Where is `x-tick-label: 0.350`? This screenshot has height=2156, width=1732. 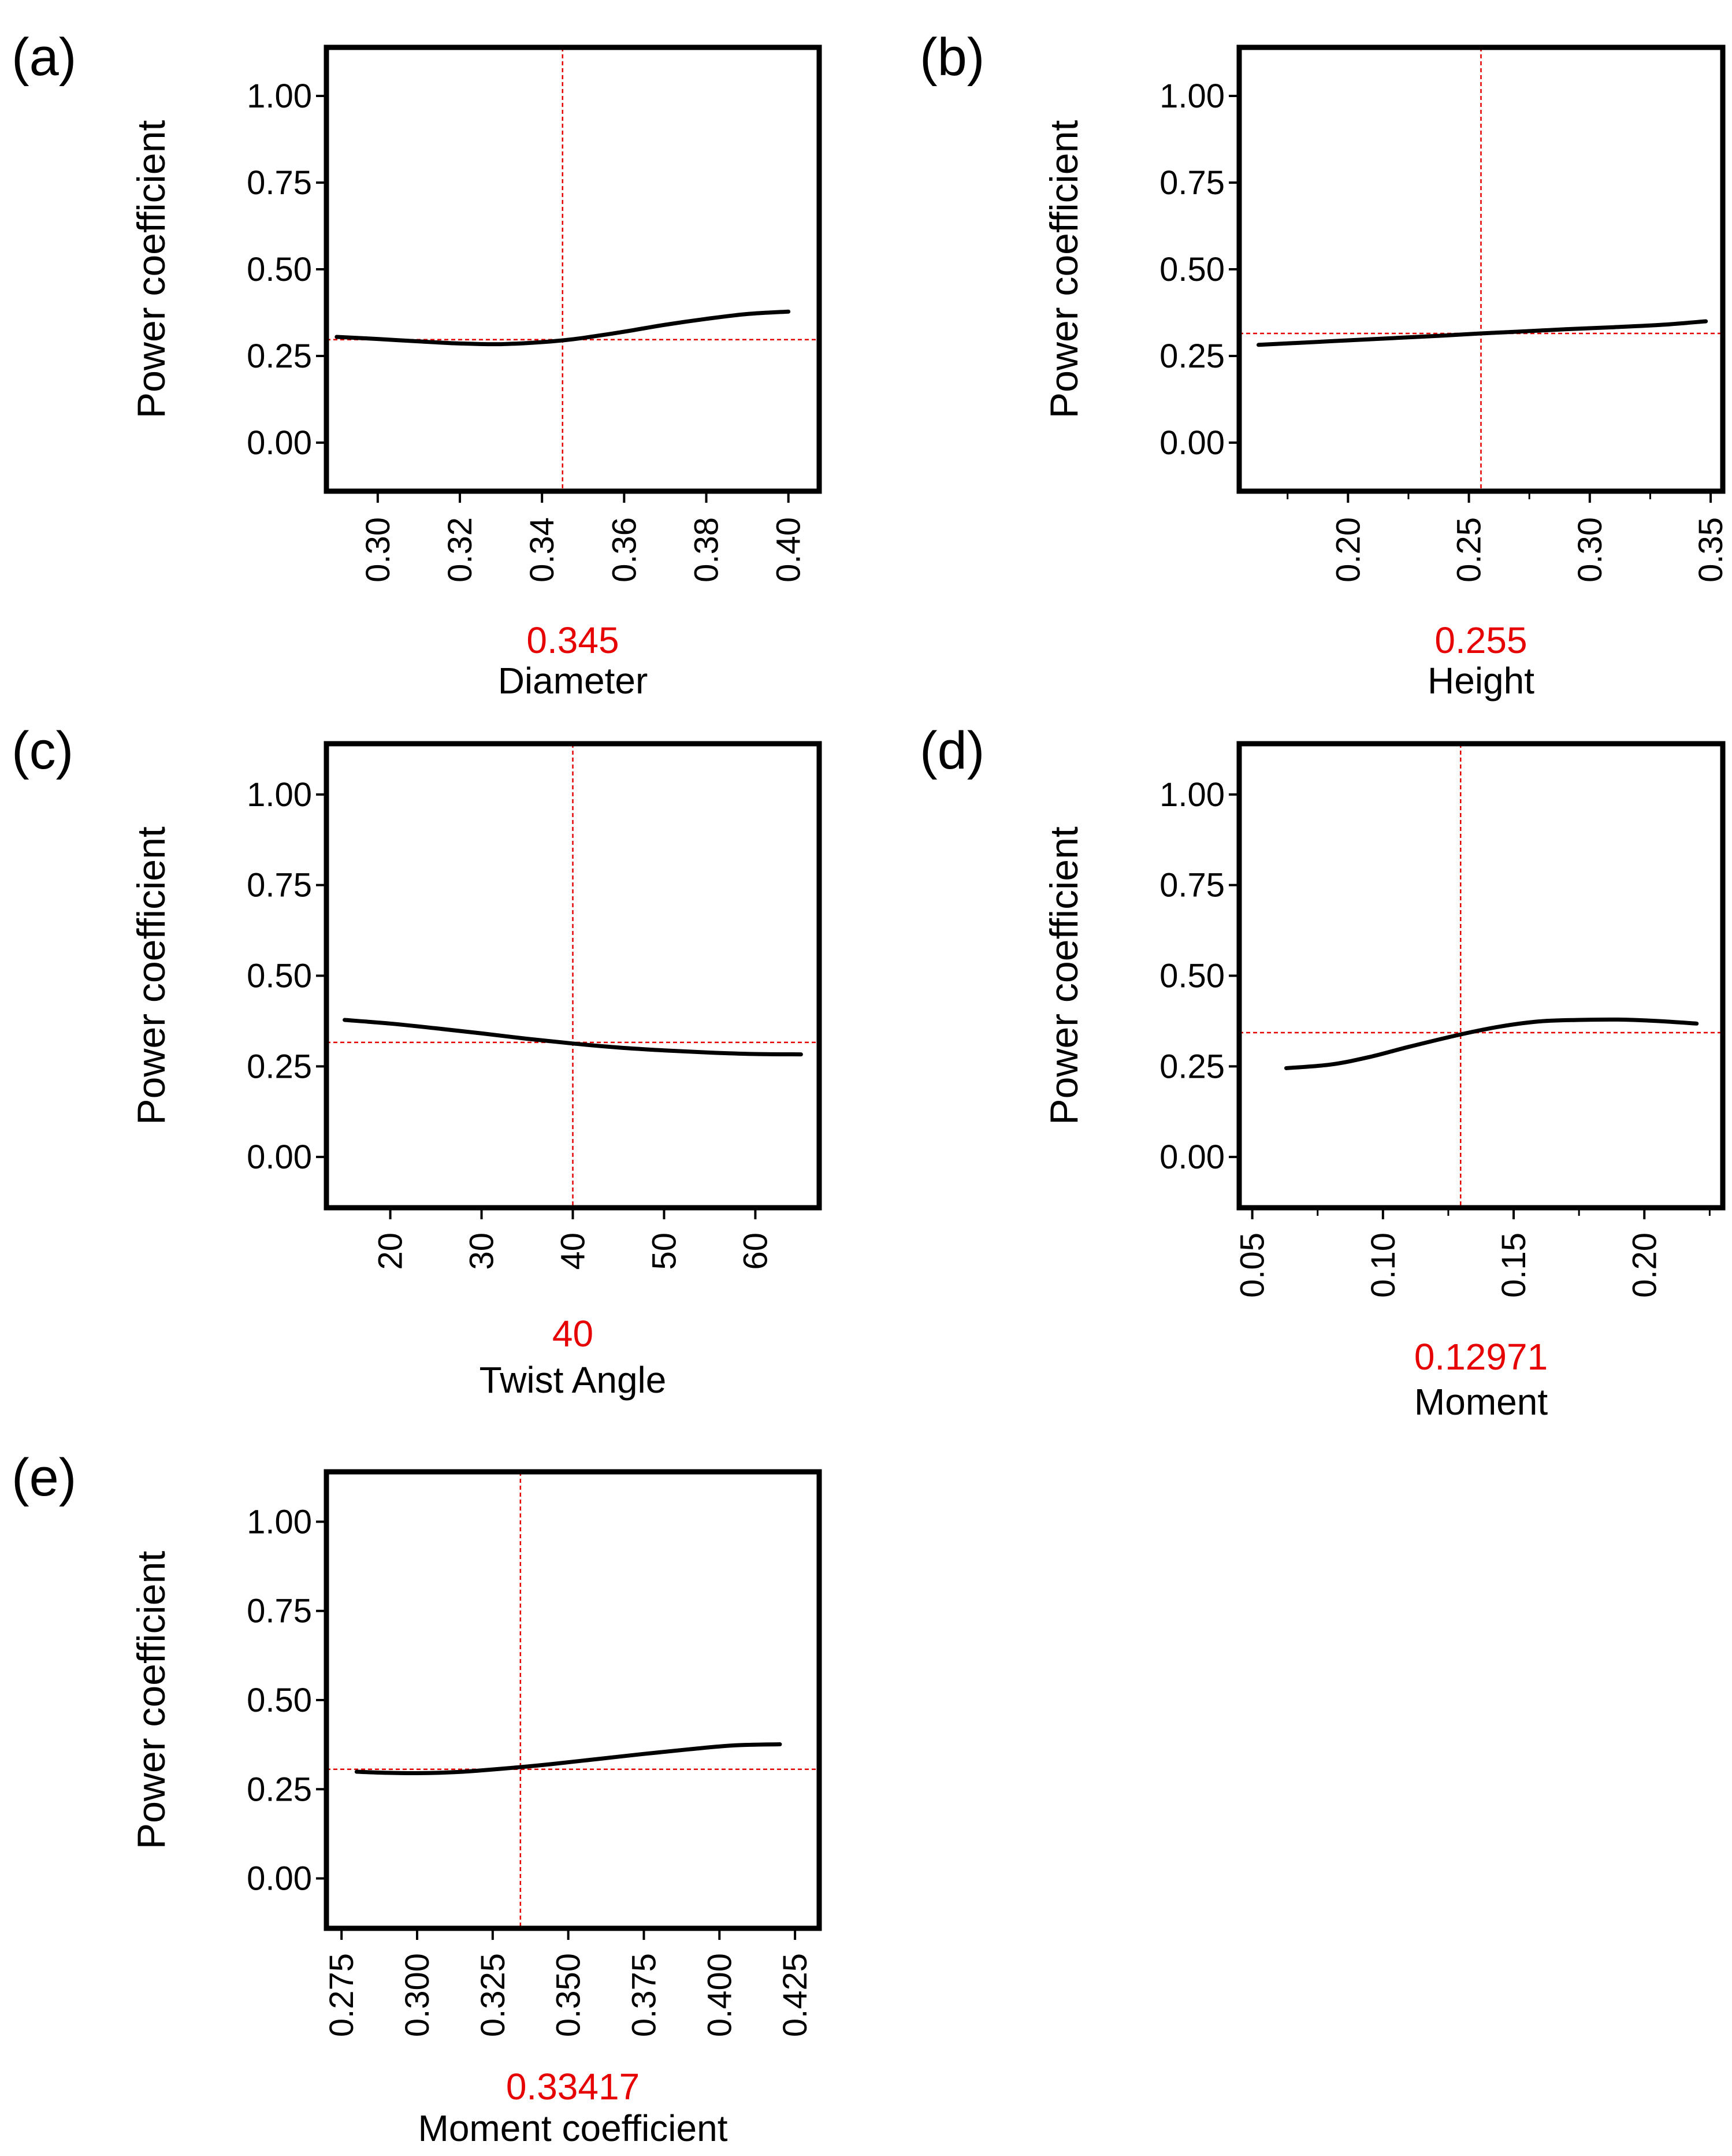 x-tick-label: 0.350 is located at coordinates (569, 1995).